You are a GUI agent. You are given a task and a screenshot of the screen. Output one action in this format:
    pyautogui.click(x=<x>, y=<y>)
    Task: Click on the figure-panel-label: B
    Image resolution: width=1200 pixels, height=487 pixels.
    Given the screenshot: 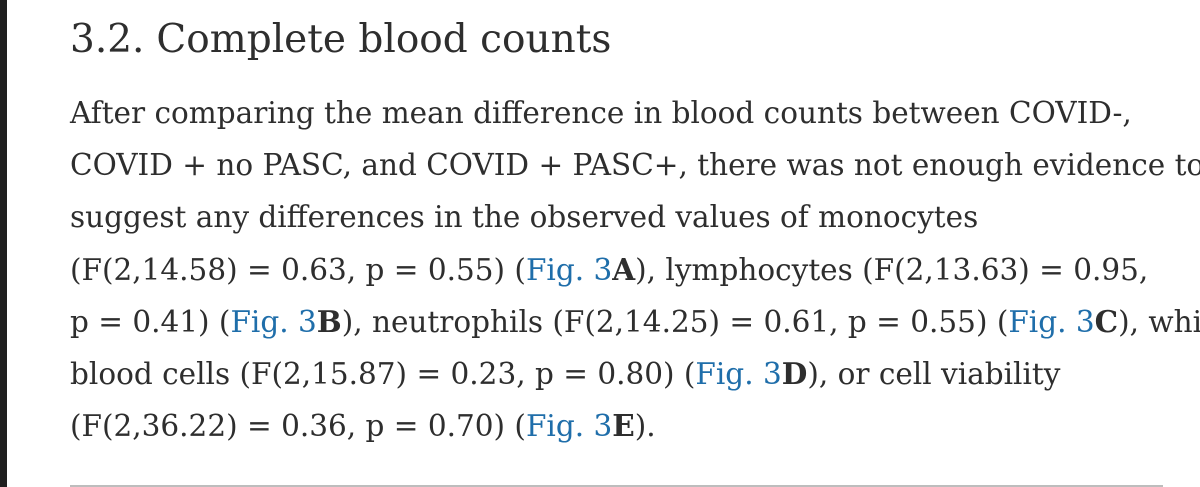 What is the action you would take?
    pyautogui.click(x=329, y=321)
    